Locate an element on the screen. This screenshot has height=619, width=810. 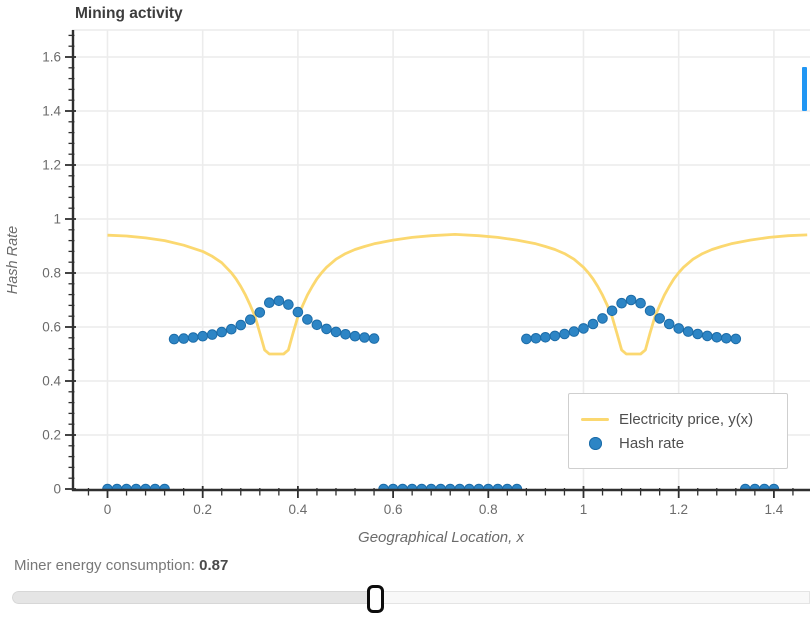
chart-title: Mining activity is located at coordinates (129, 13).